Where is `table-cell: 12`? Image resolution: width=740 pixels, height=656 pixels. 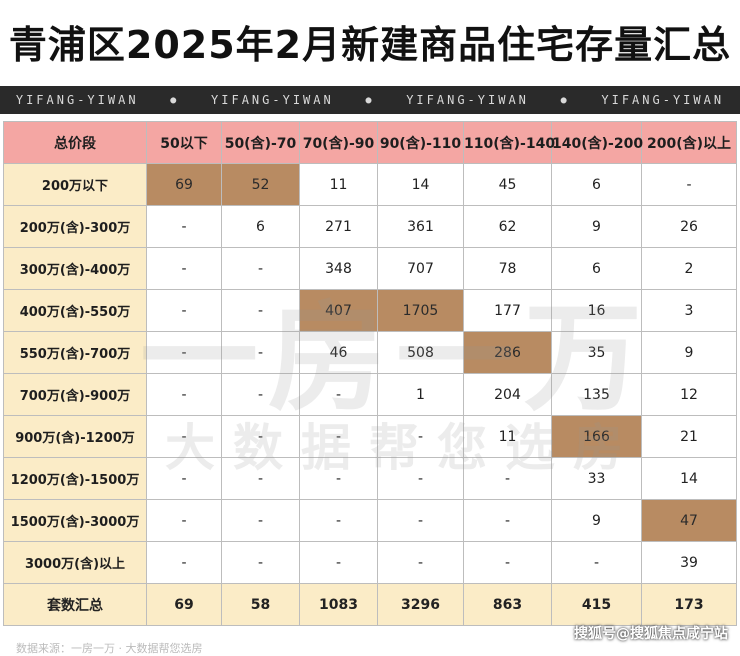
table-cell: 12 is located at coordinates (689, 394).